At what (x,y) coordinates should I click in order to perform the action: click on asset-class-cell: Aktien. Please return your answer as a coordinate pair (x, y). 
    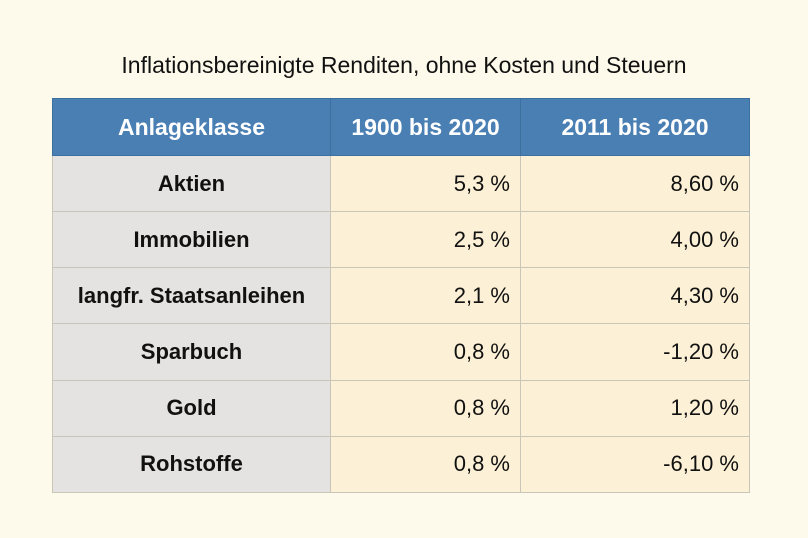
    Looking at the image, I should click on (191, 183).